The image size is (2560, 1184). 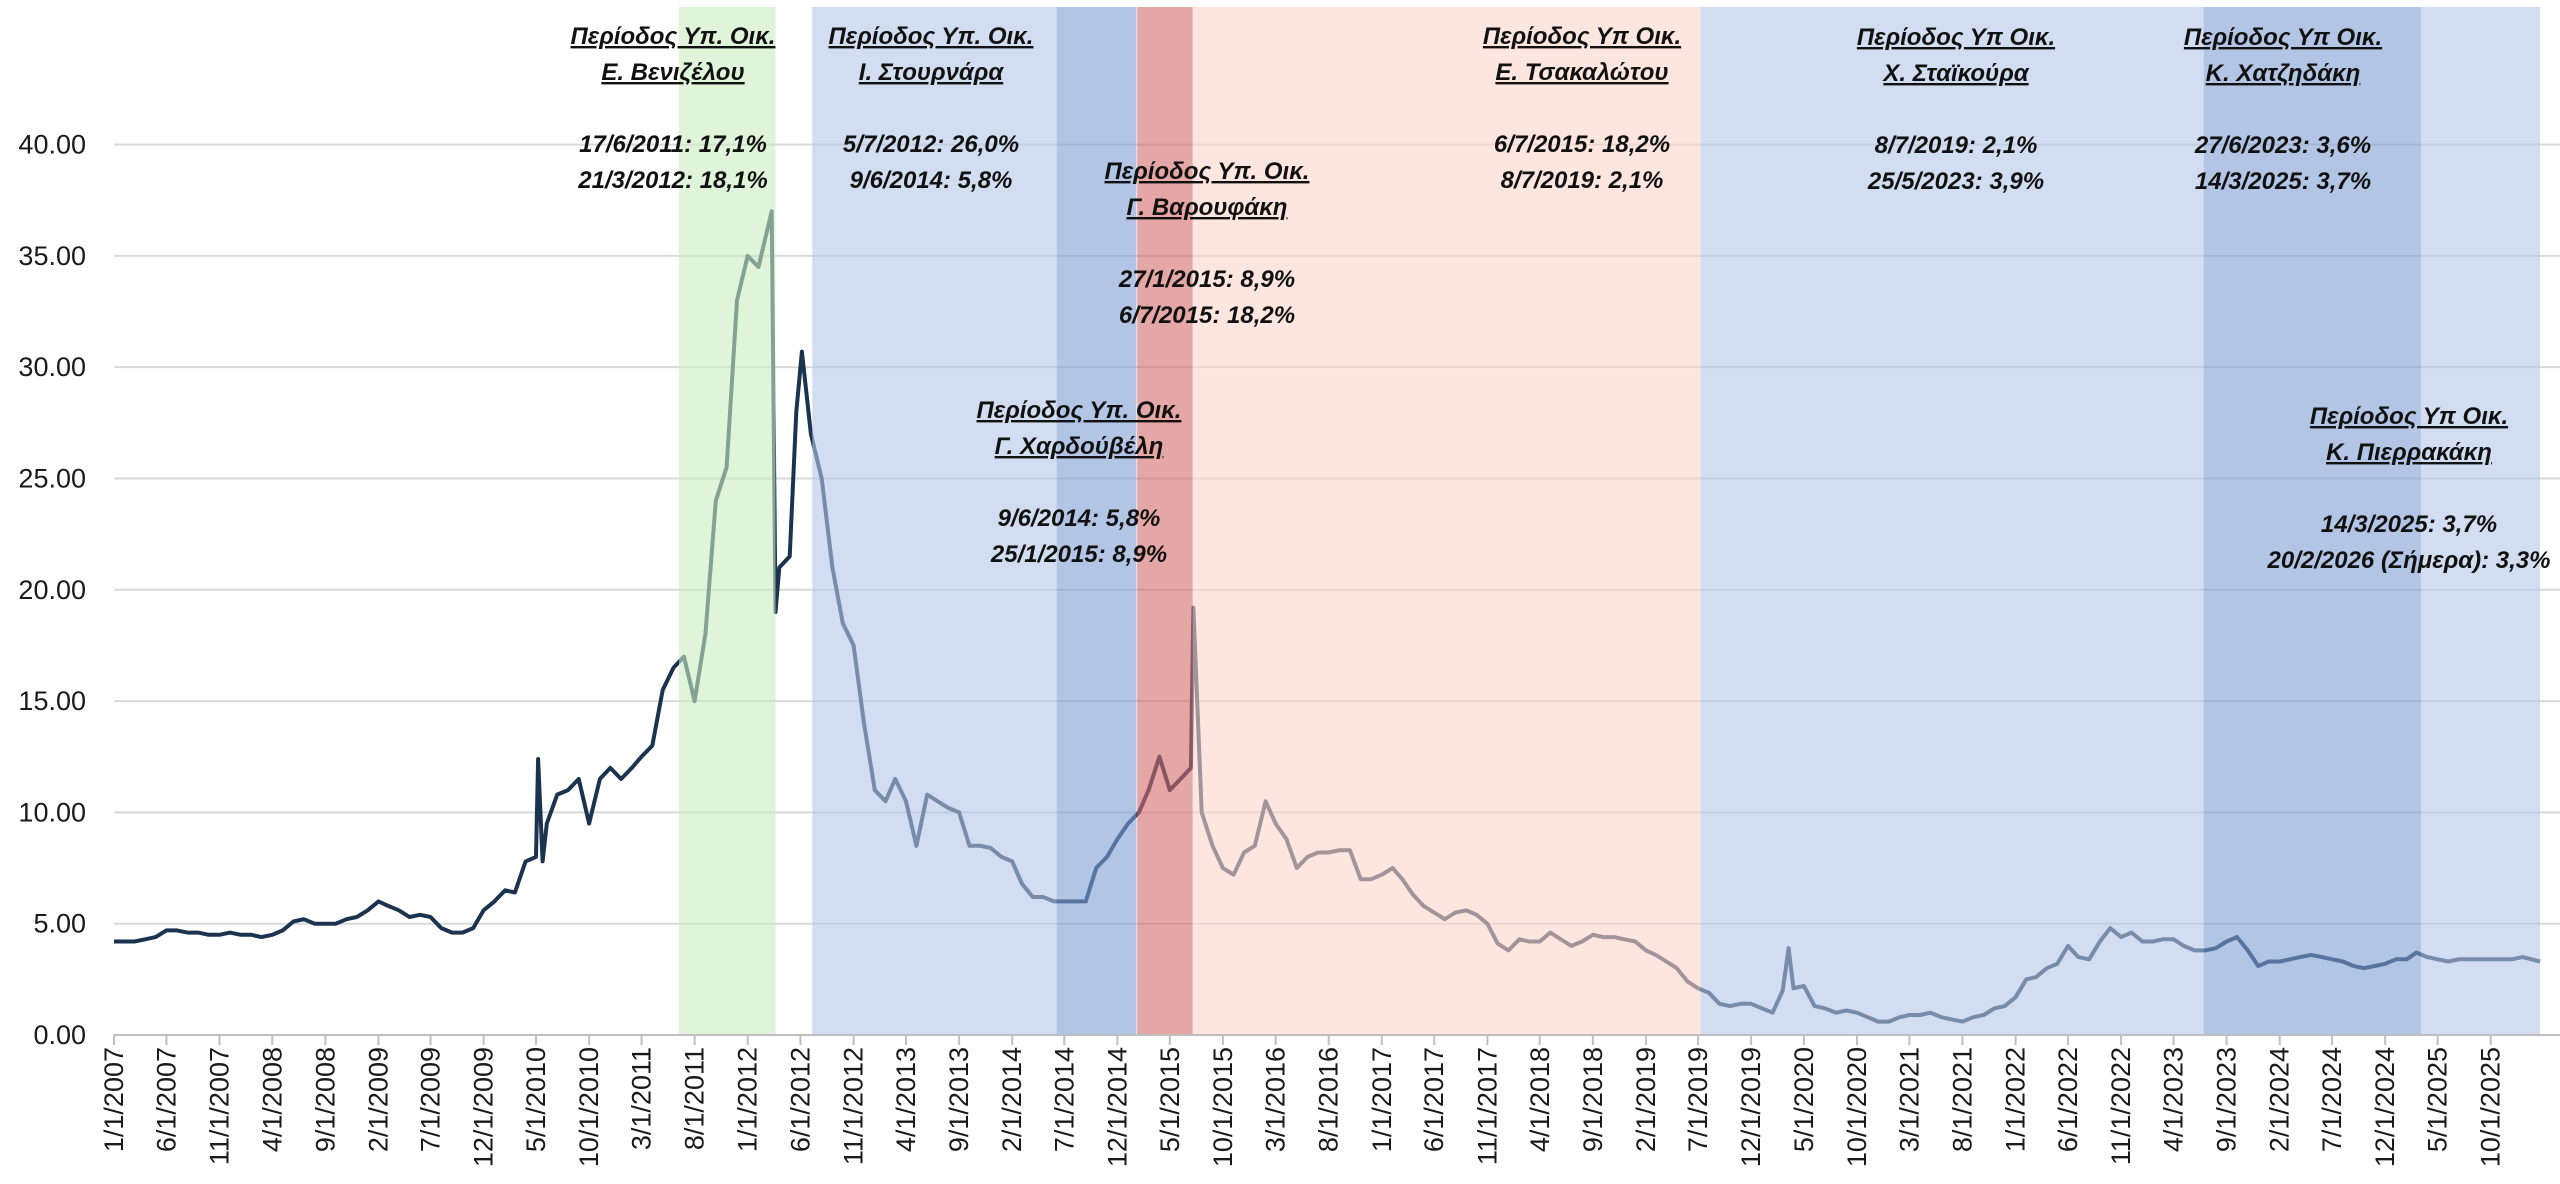 What do you see at coordinates (1207, 207) in the screenshot?
I see `period-title: Γ. Βαρουφάκη` at bounding box center [1207, 207].